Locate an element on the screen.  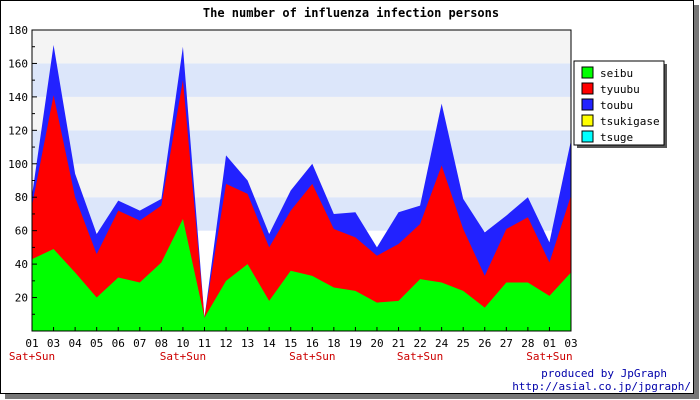
x-tick-label: 22 is located at coordinates (419, 343).